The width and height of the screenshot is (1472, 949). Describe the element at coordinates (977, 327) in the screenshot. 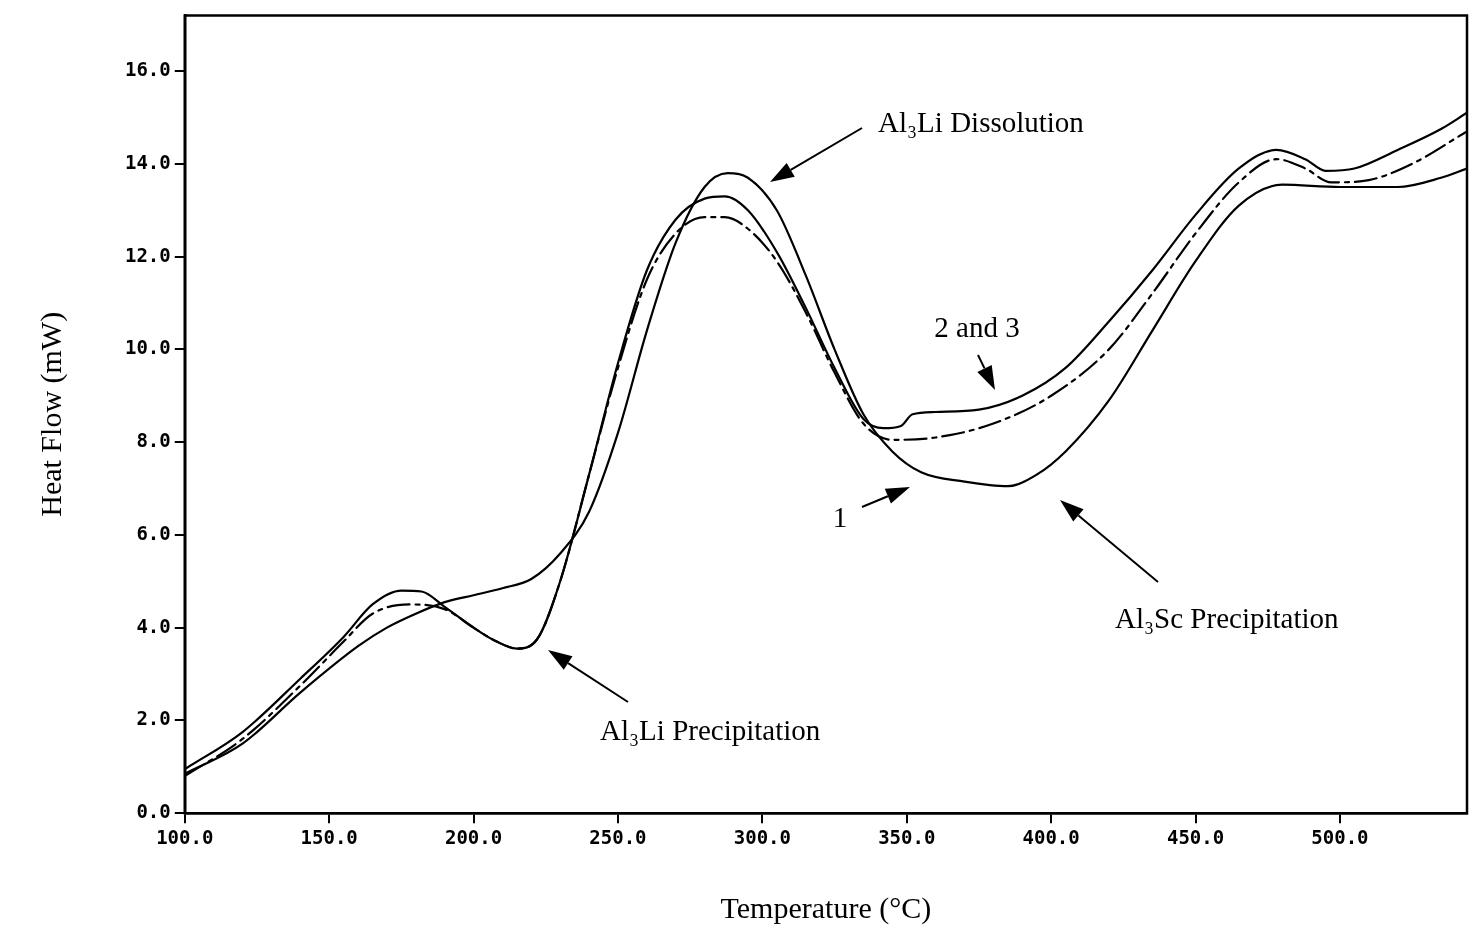

I see `annotation: 2 and 3` at that location.